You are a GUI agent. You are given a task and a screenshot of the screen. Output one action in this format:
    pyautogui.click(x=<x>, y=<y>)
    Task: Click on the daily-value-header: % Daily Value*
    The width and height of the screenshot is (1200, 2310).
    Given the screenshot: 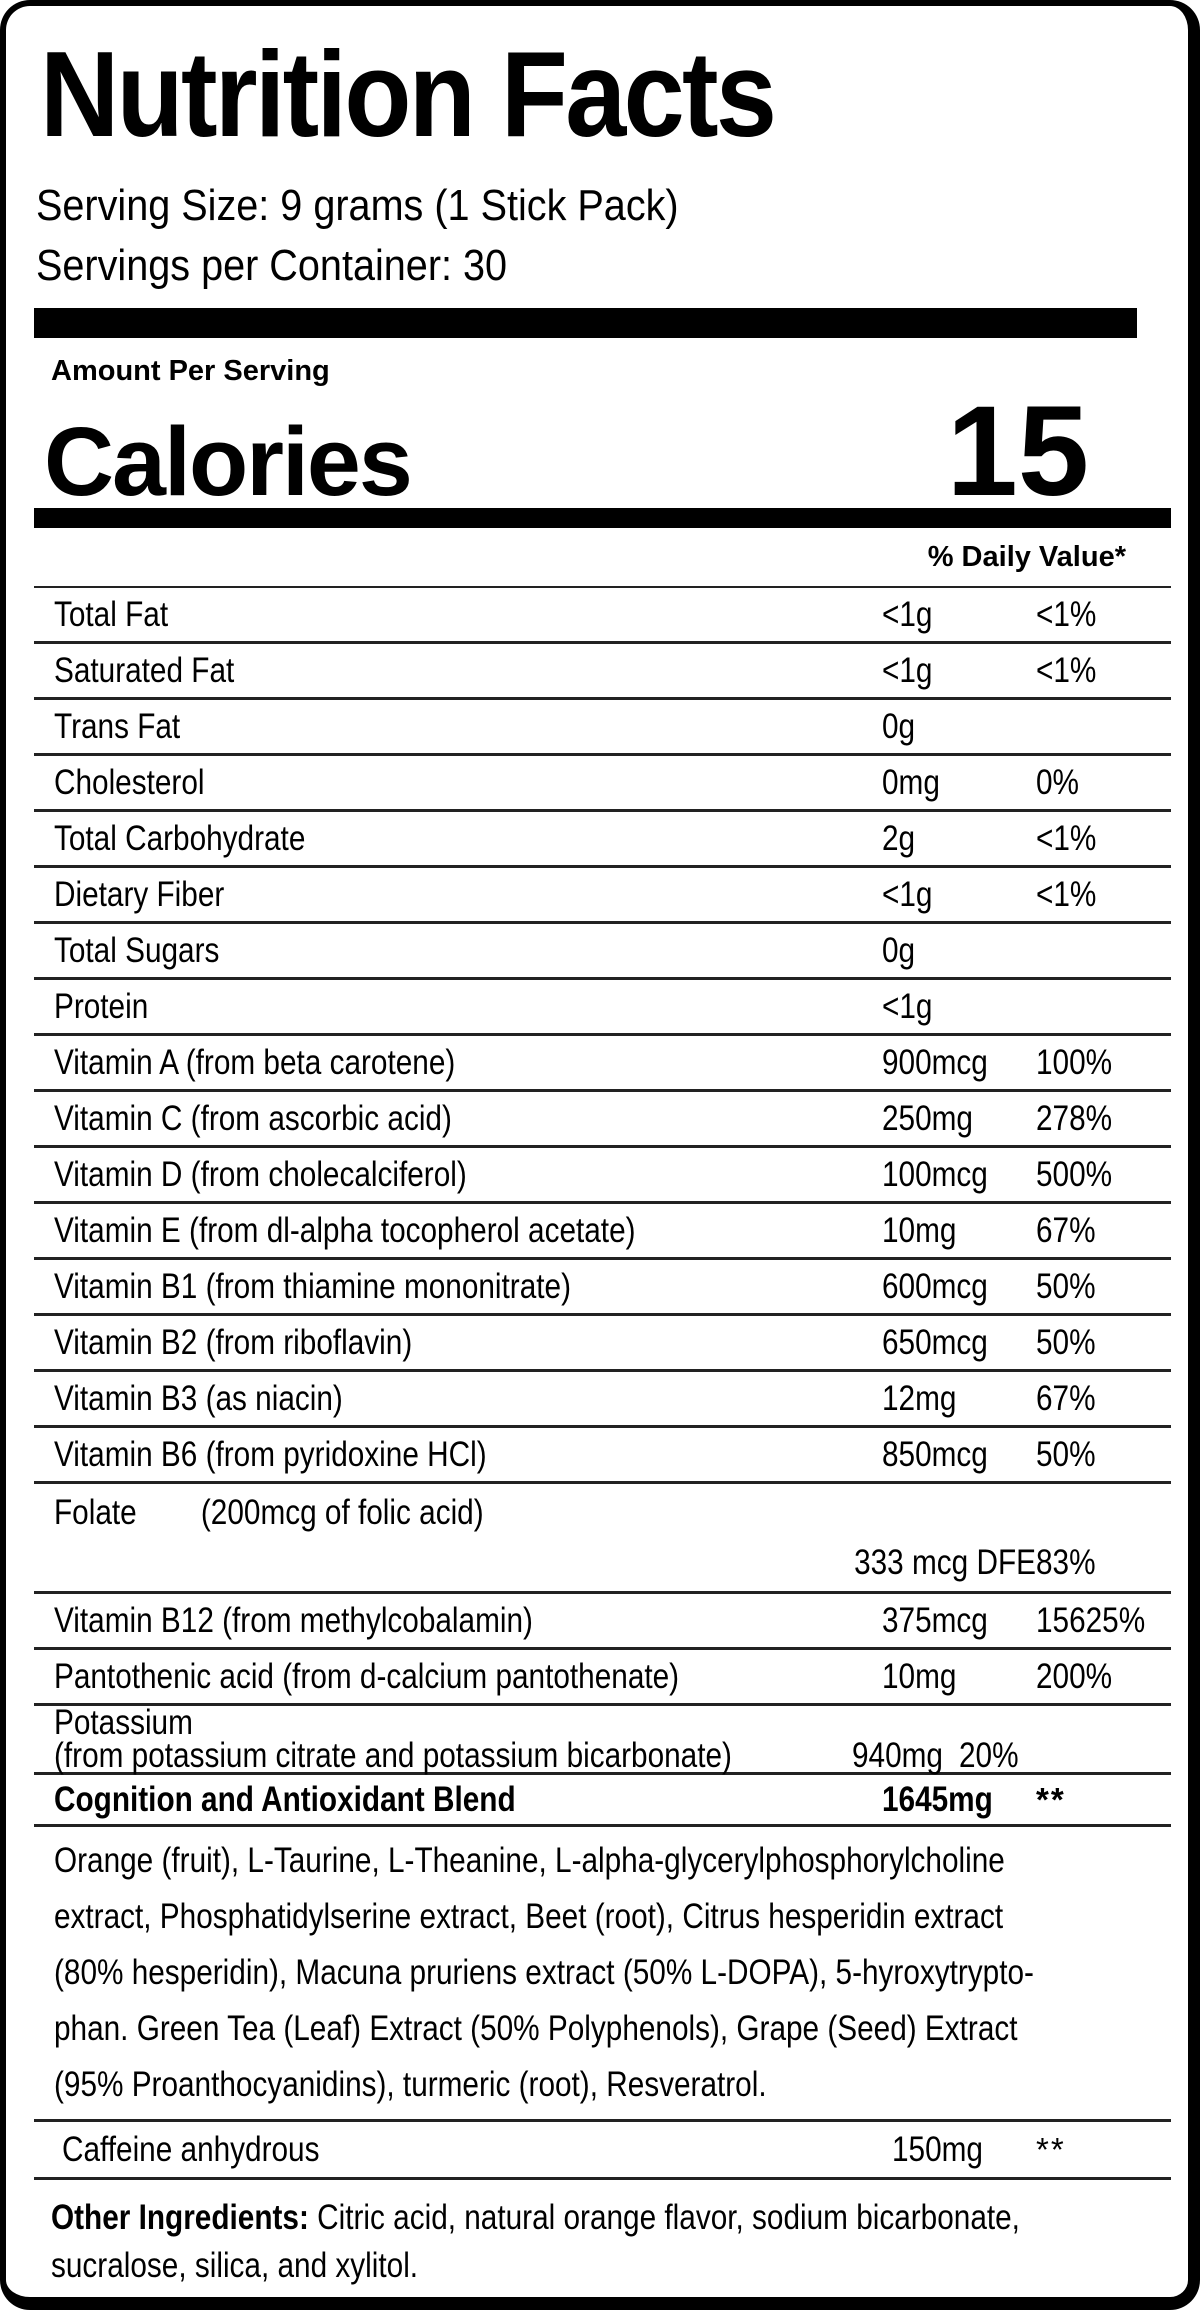 What is the action you would take?
    pyautogui.click(x=602, y=558)
    